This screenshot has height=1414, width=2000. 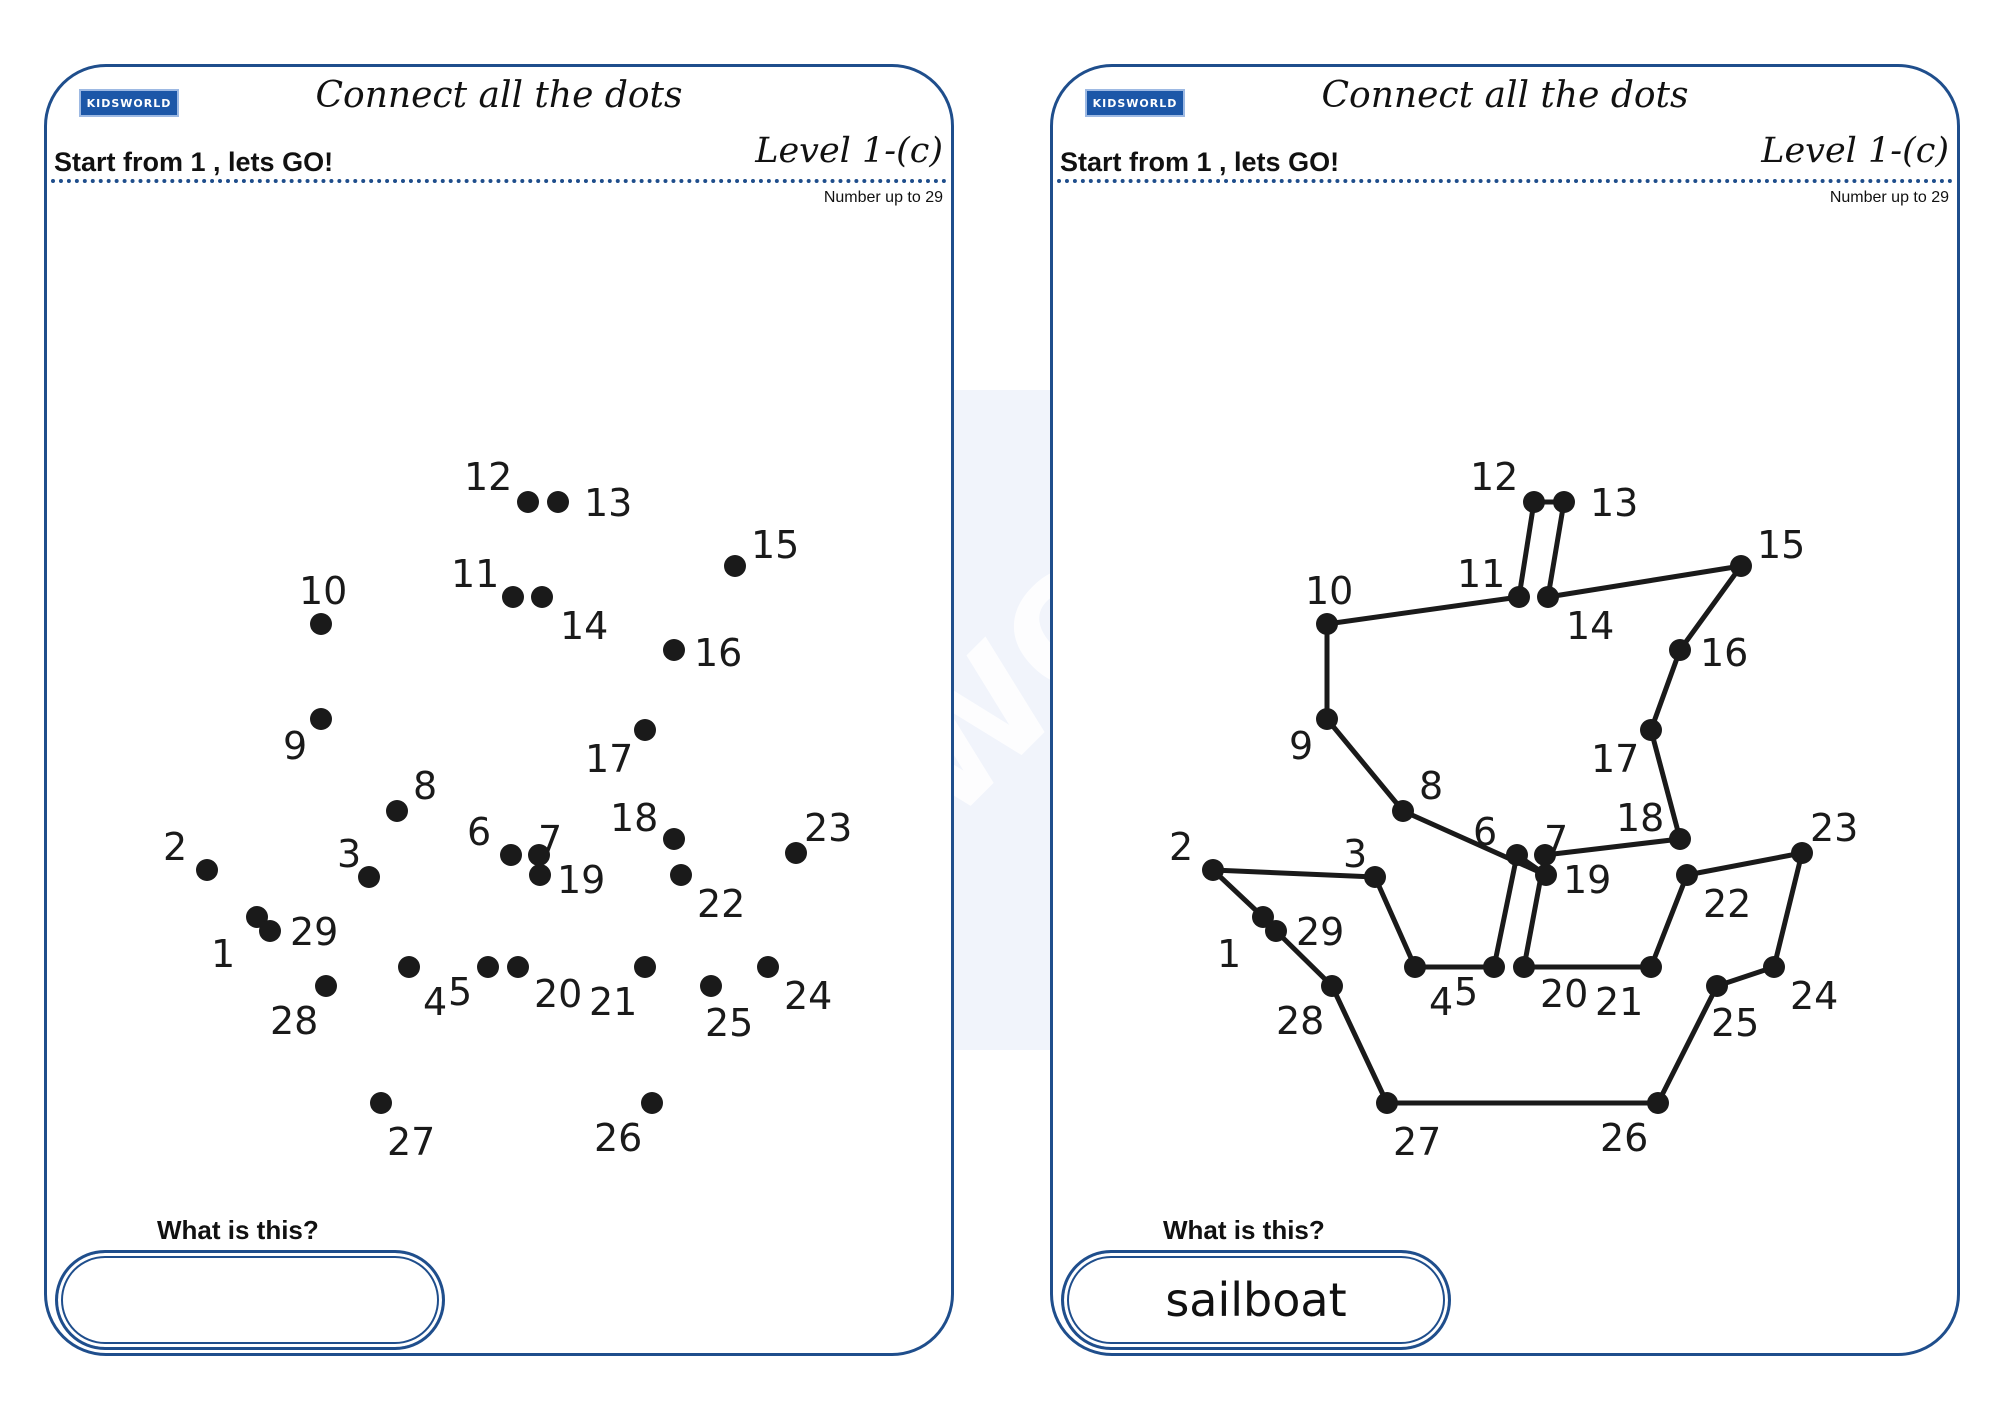 What do you see at coordinates (460, 992) in the screenshot?
I see `dot-number-5: 5` at bounding box center [460, 992].